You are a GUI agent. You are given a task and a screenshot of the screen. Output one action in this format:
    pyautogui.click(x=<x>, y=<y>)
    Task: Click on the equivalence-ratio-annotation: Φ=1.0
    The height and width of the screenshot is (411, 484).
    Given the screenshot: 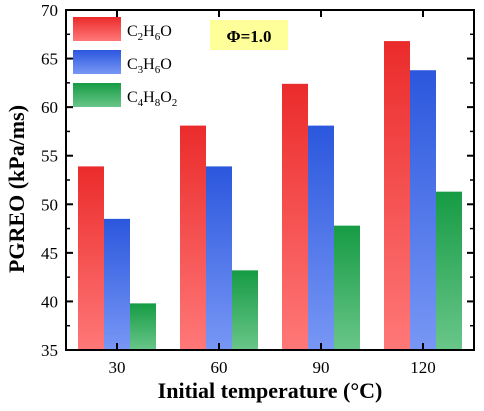 What is the action you would take?
    pyautogui.click(x=249, y=35)
    